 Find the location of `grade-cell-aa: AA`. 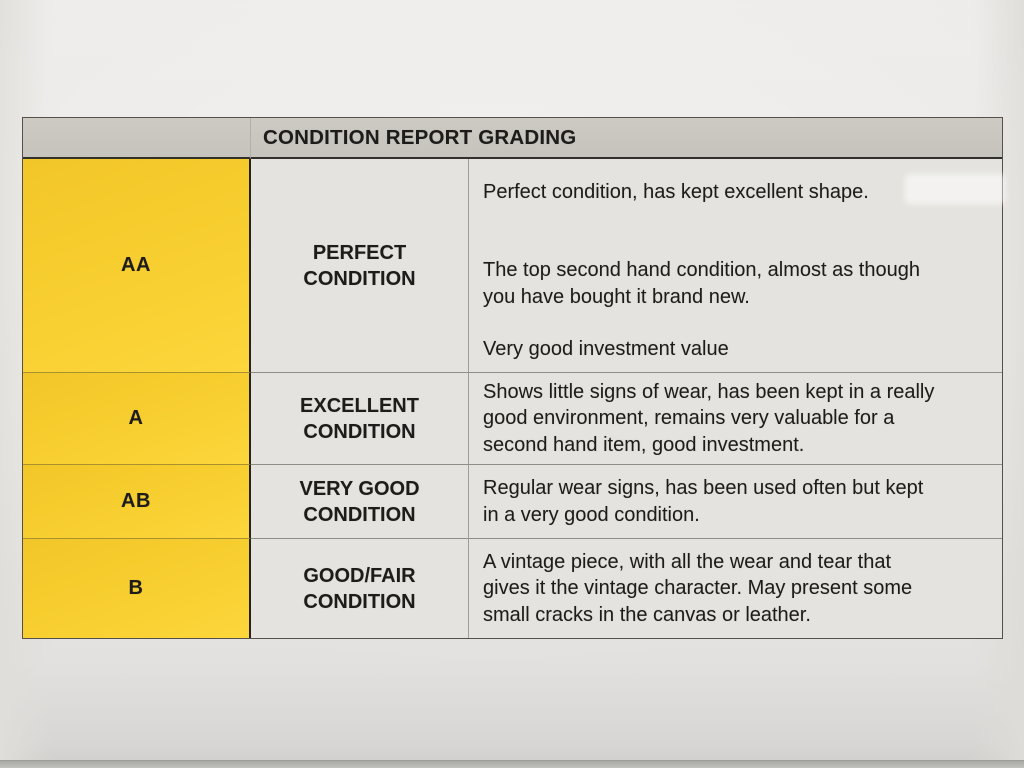

grade-cell-aa: AA is located at coordinates (137, 266).